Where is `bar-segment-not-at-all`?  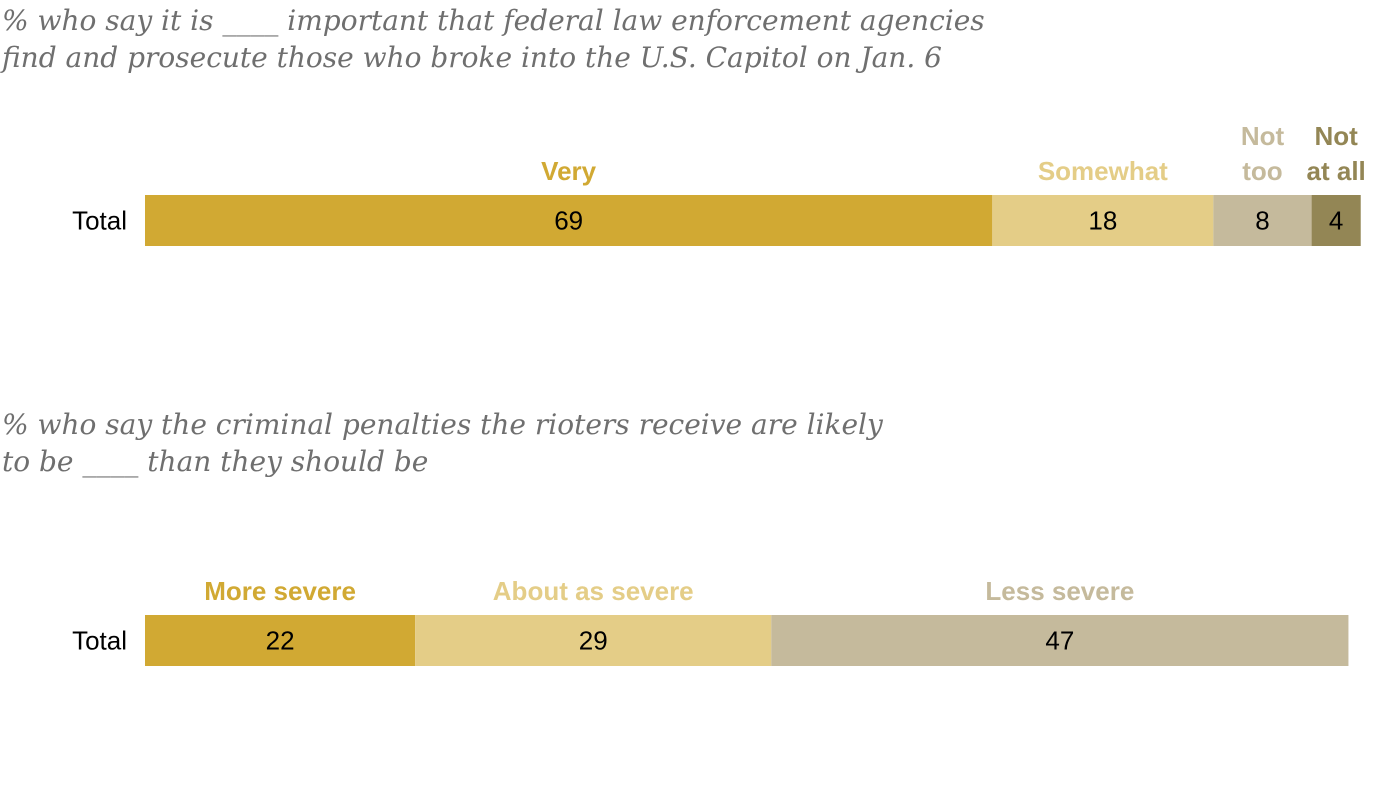 bar-segment-not-at-all is located at coordinates (1336, 220).